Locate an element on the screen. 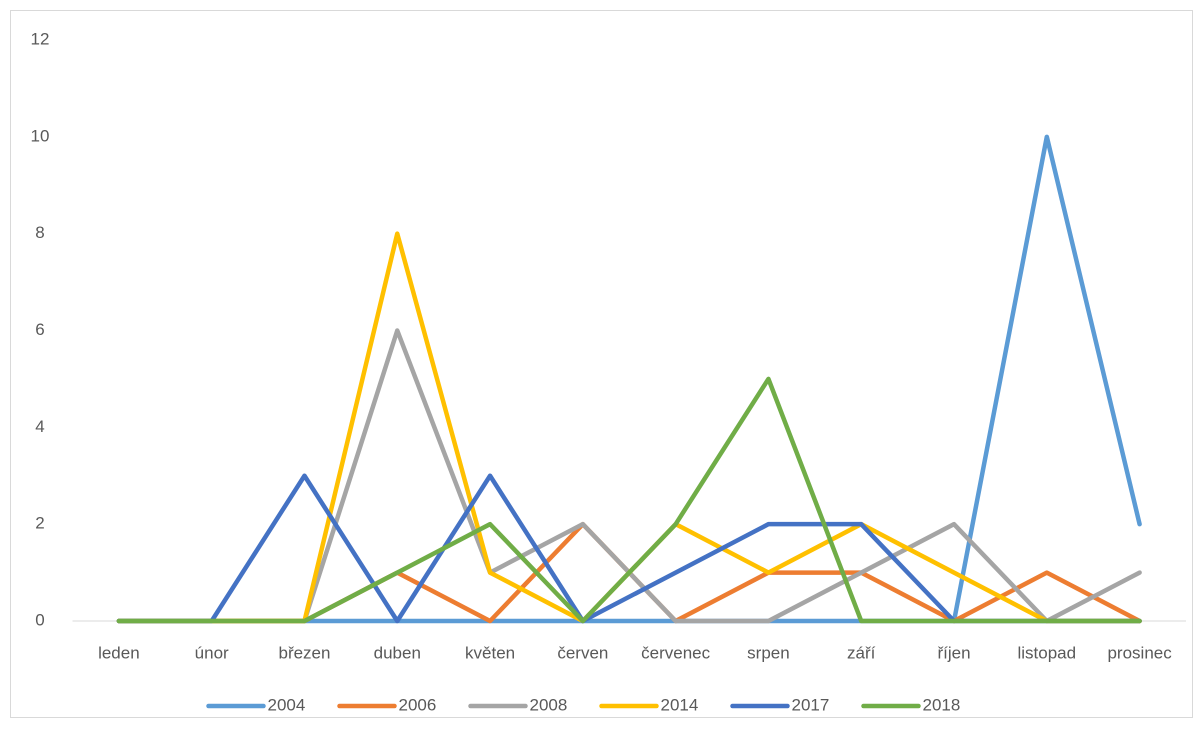 The height and width of the screenshot is (736, 1203). x-tick-label: prosinec is located at coordinates (1139, 652).